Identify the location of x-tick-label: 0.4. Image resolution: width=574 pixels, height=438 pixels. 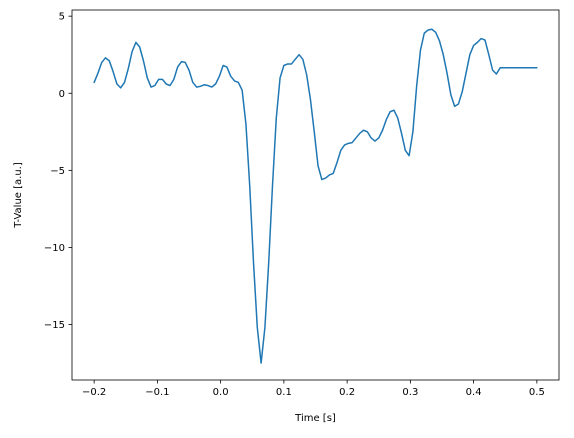
(474, 392).